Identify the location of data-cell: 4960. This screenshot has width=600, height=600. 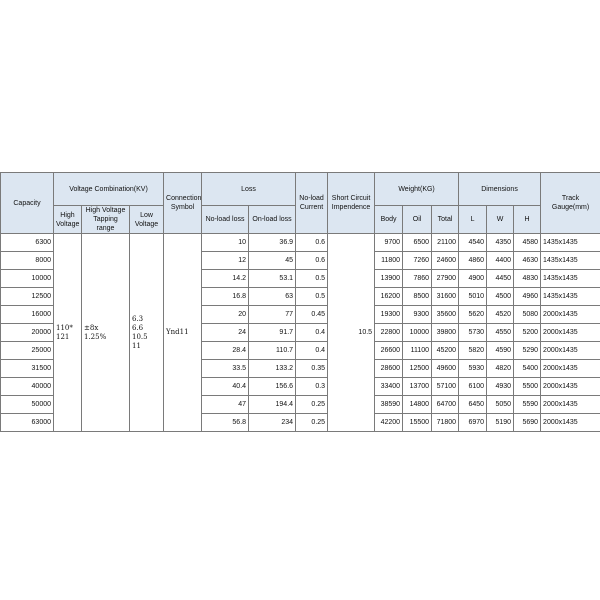
(527, 296).